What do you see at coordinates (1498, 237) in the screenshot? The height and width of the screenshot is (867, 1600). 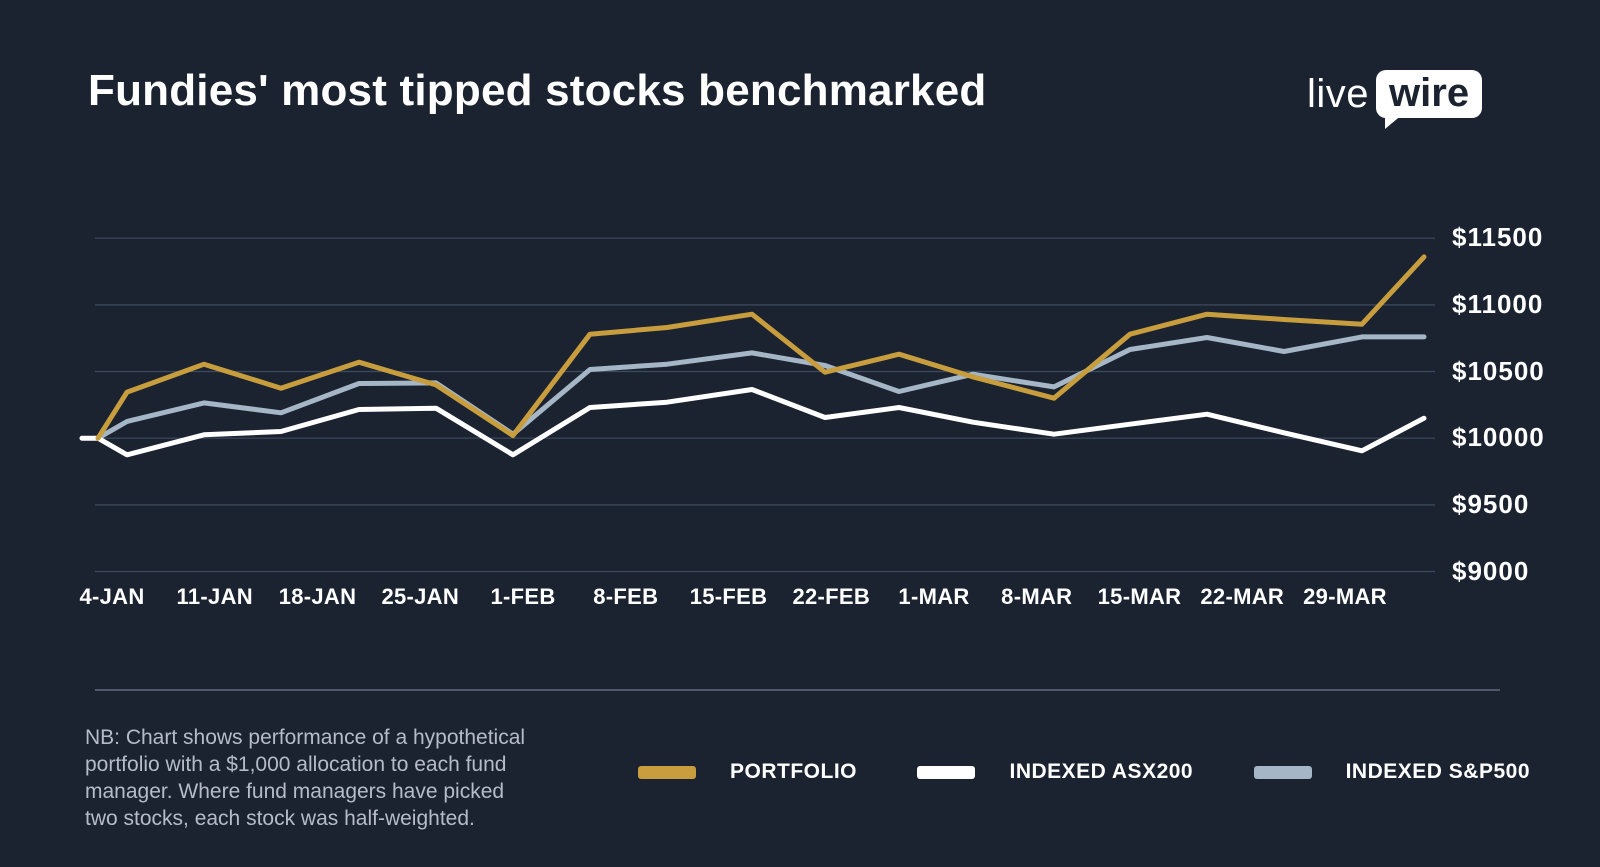 I see `y-axis-label: $11500` at bounding box center [1498, 237].